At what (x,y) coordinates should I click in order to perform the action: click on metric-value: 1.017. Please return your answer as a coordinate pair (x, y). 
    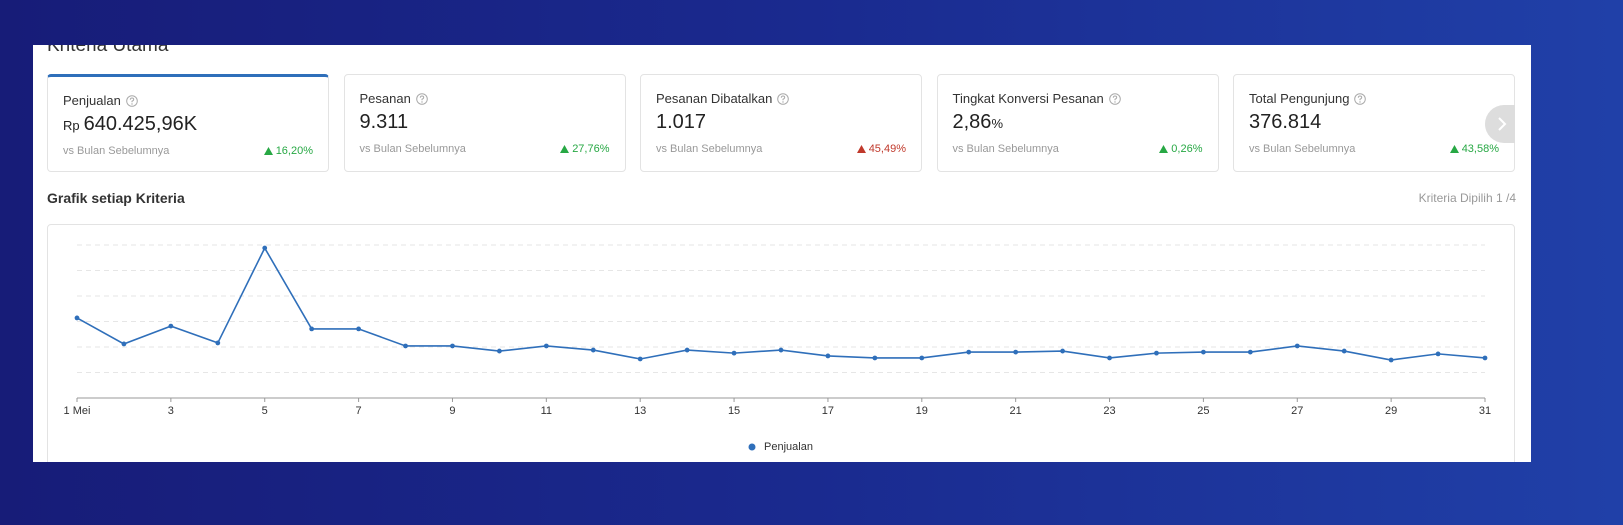
    Looking at the image, I should click on (681, 122).